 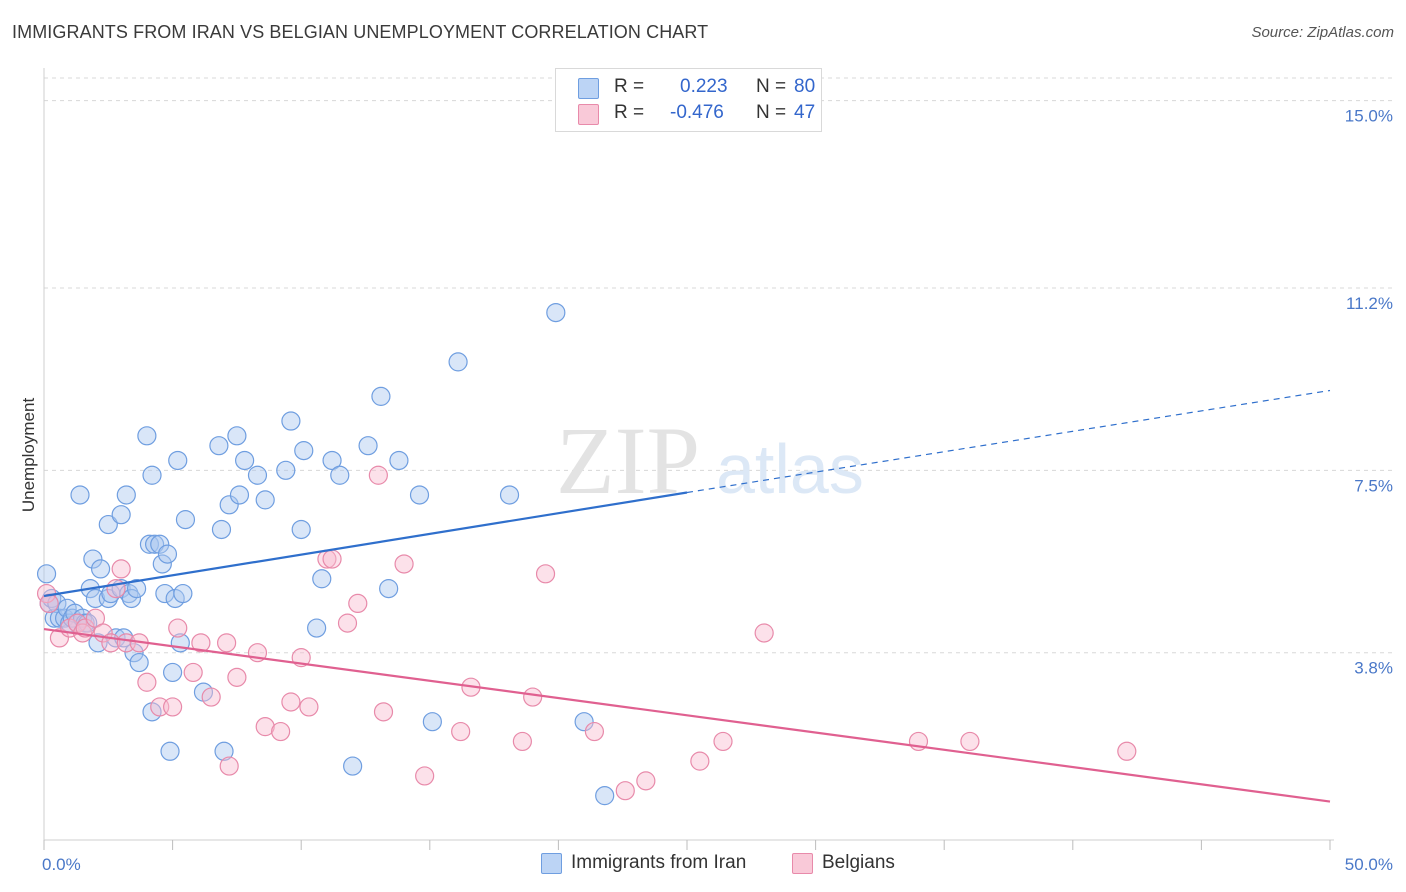 I want to click on x-ticks, so click(x=687, y=845).